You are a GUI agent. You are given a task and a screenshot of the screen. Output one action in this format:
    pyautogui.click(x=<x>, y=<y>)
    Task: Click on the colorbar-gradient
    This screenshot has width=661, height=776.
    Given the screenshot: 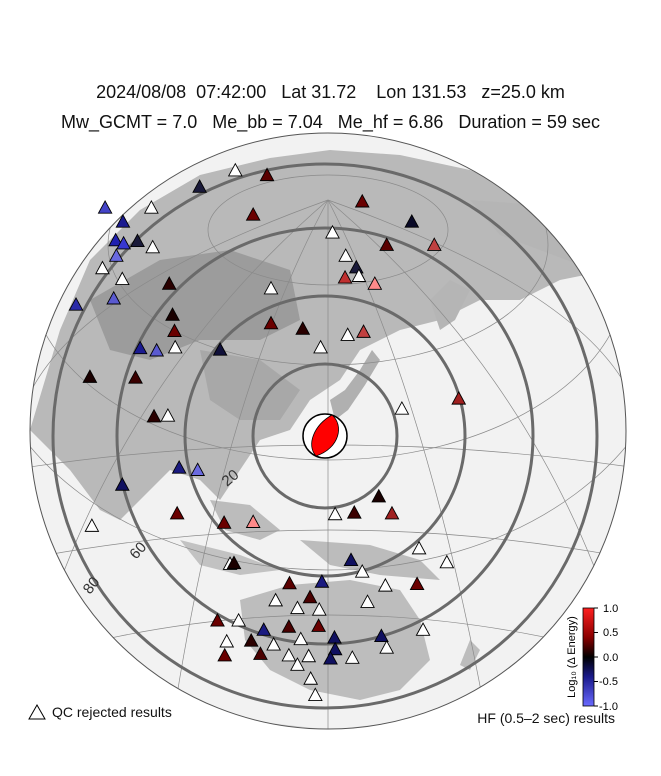 What is the action you would take?
    pyautogui.click(x=588, y=657)
    